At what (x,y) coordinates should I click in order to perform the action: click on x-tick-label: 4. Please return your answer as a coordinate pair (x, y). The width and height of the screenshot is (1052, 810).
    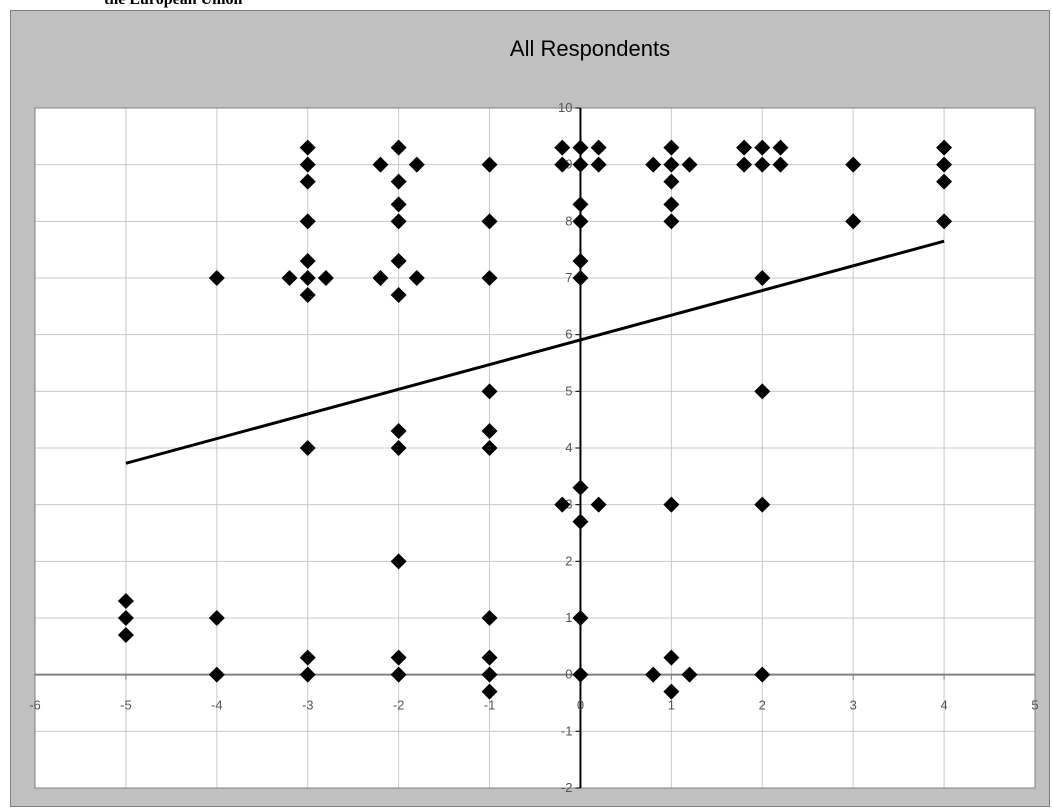
    Looking at the image, I should click on (943, 705).